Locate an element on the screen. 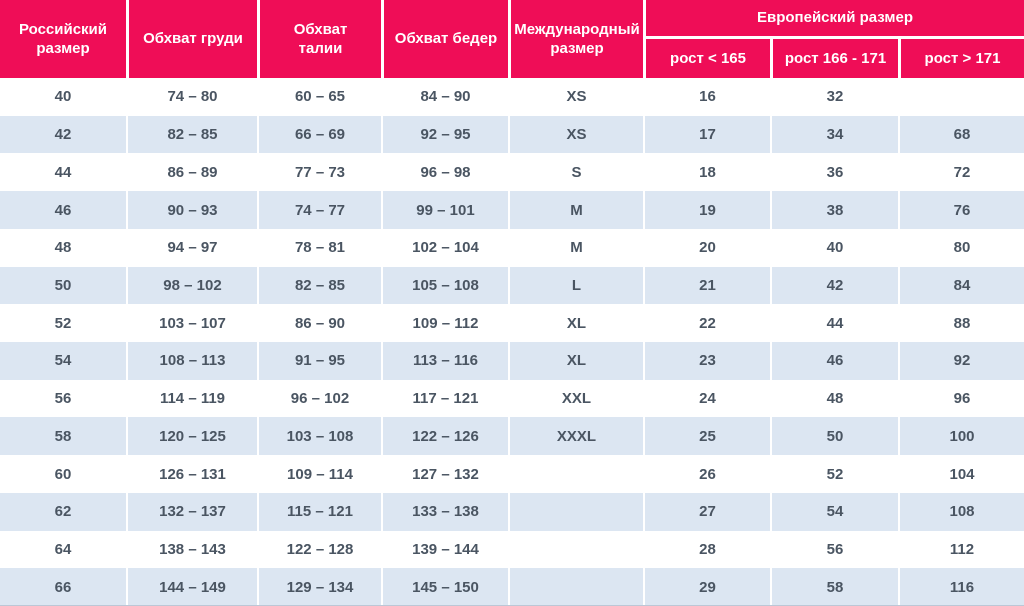 This screenshot has width=1024, height=606. column-group-header-european-size: Европейский размер is located at coordinates (833, 18).